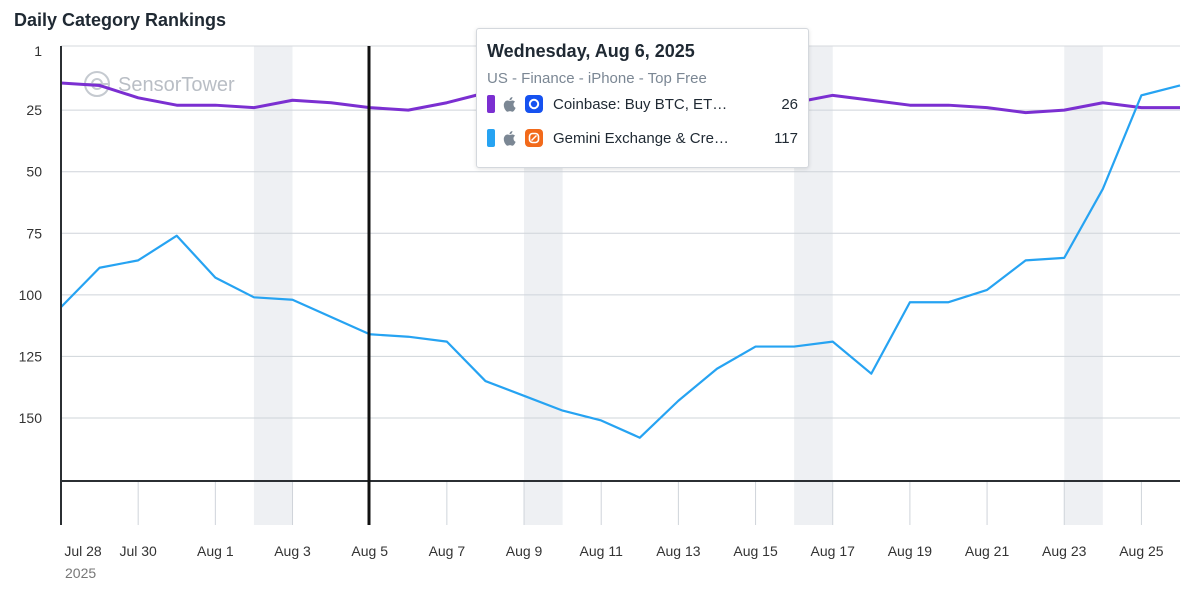 This screenshot has width=1200, height=591. What do you see at coordinates (83, 551) in the screenshot?
I see `x-tick-label: Jul 28` at bounding box center [83, 551].